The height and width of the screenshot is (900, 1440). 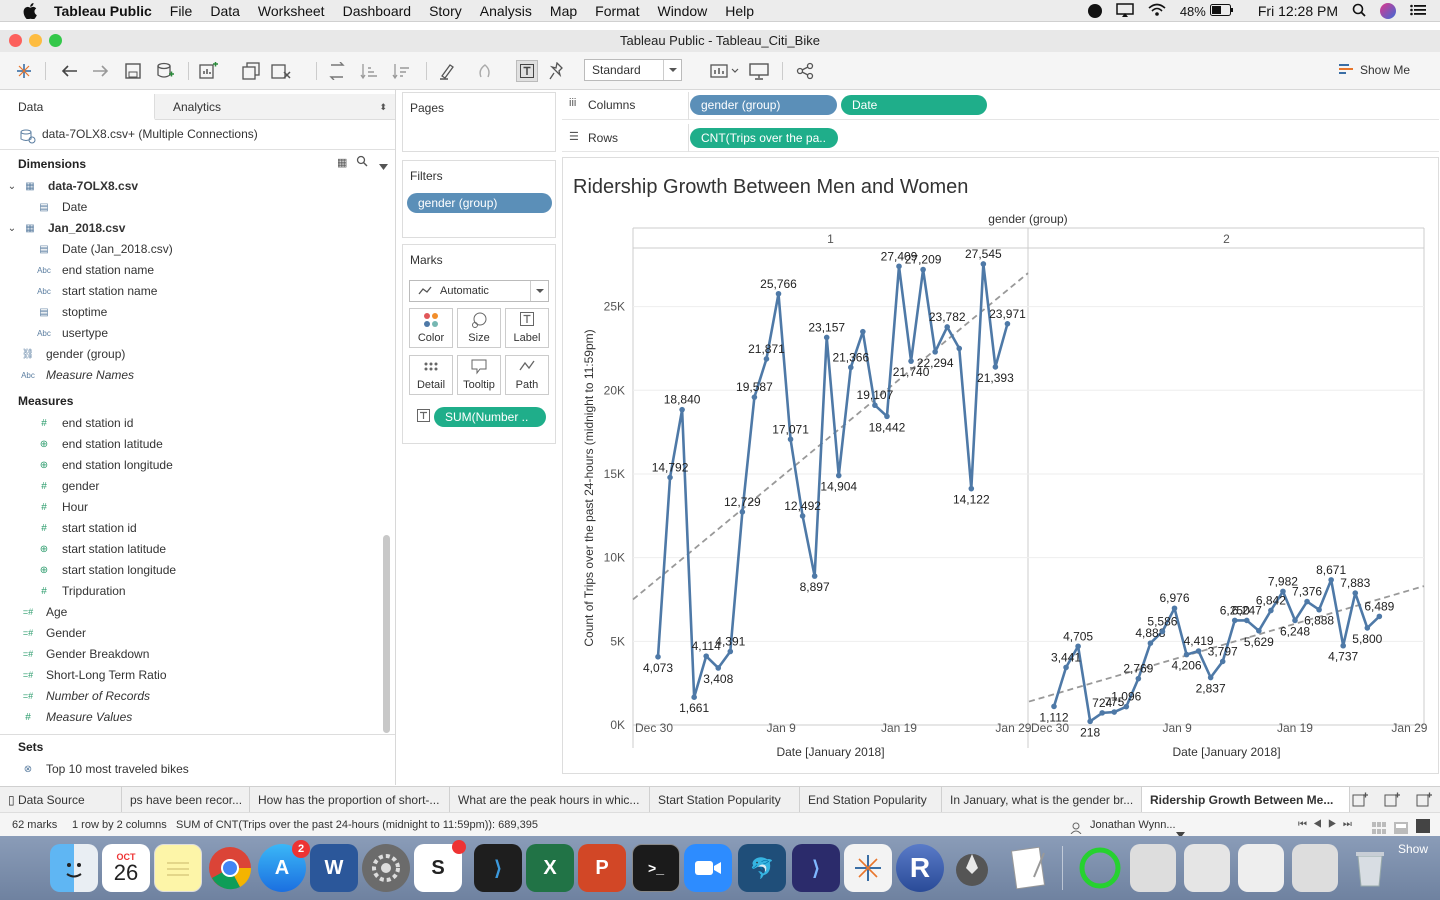 I want to click on field-jan-2018-csv: ⌄ ▦ Jan_2018.csv, so click(x=190, y=228).